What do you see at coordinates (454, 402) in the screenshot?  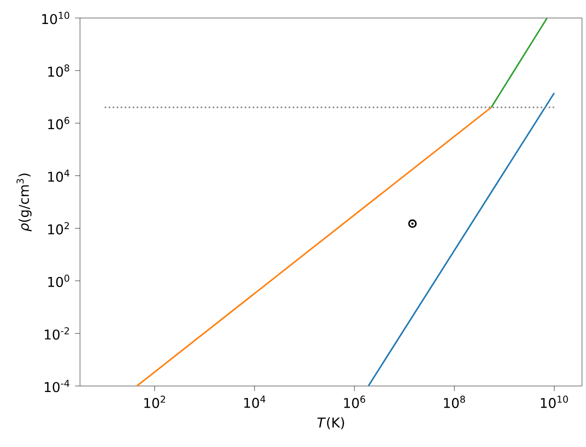 I see `x-tick-label: 10$^{8}$` at bounding box center [454, 402].